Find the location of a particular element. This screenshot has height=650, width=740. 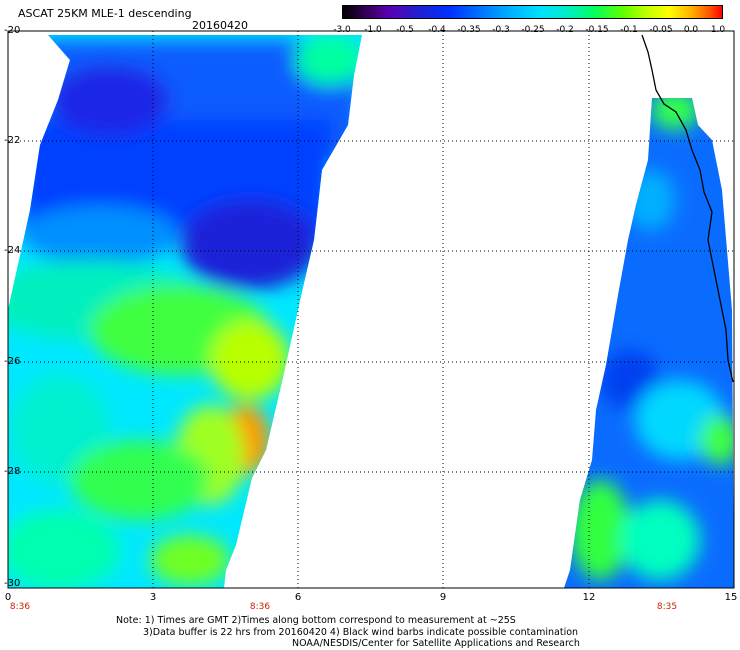

time-label: 8:35 is located at coordinates (667, 607).